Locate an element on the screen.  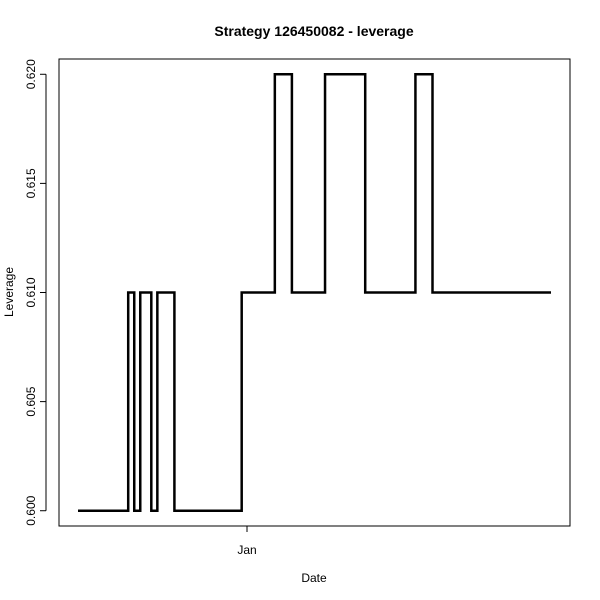
x-axis-label: Date is located at coordinates (314, 578).